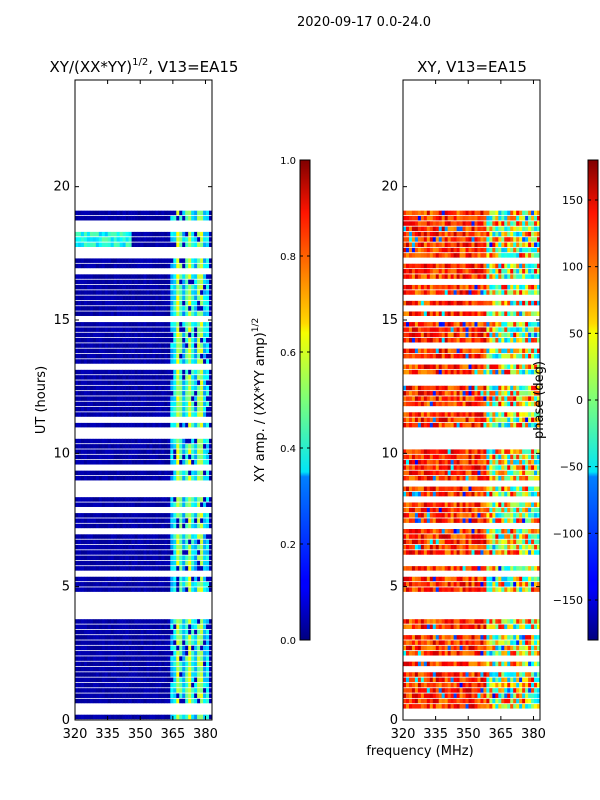 Image resolution: width=600 pixels, height=800 pixels. I want to click on colorbar-amplitude-tick-label: 0.4, so click(288, 449).